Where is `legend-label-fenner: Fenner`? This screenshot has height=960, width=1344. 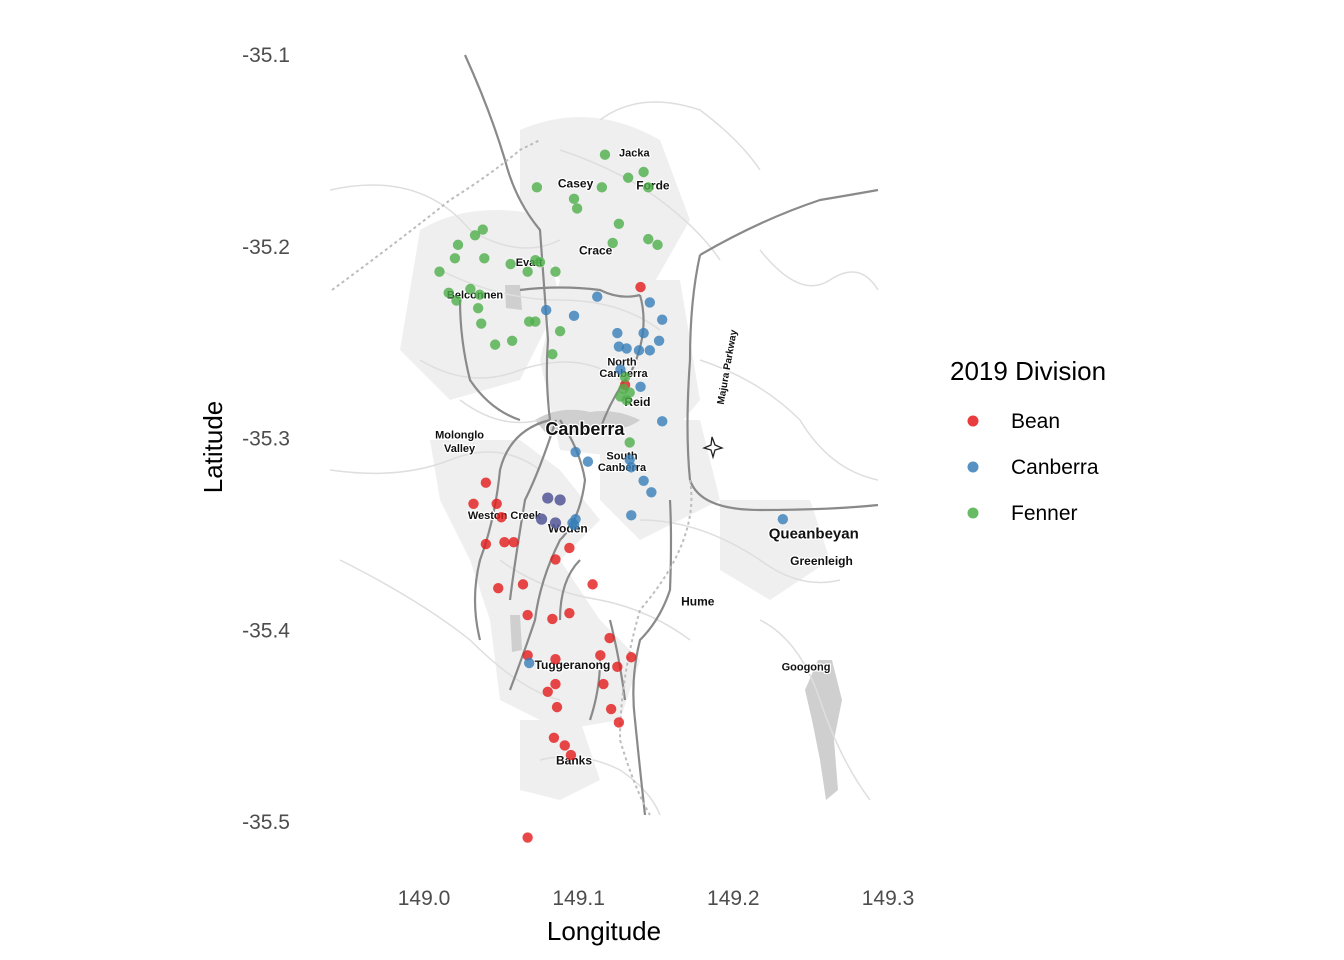
legend-label-fenner: Fenner is located at coordinates (1044, 513).